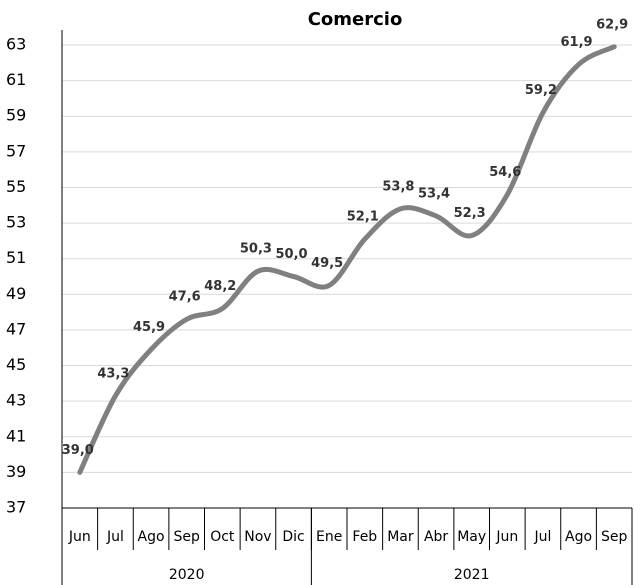 The height and width of the screenshot is (585, 634). I want to click on y-tick-label: 49, so click(16, 293).